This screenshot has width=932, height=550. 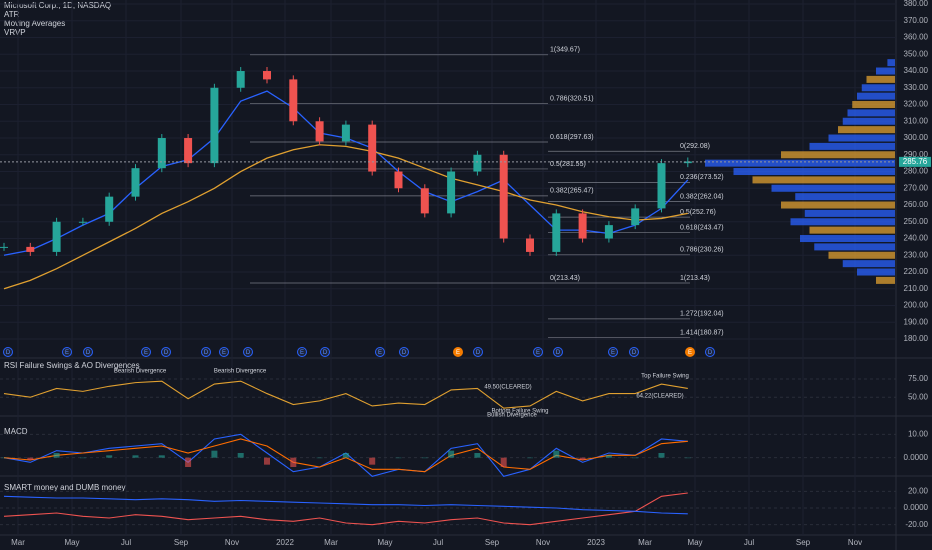 What do you see at coordinates (695, 146) in the screenshot?
I see `fib-label: 0(292.08)` at bounding box center [695, 146].